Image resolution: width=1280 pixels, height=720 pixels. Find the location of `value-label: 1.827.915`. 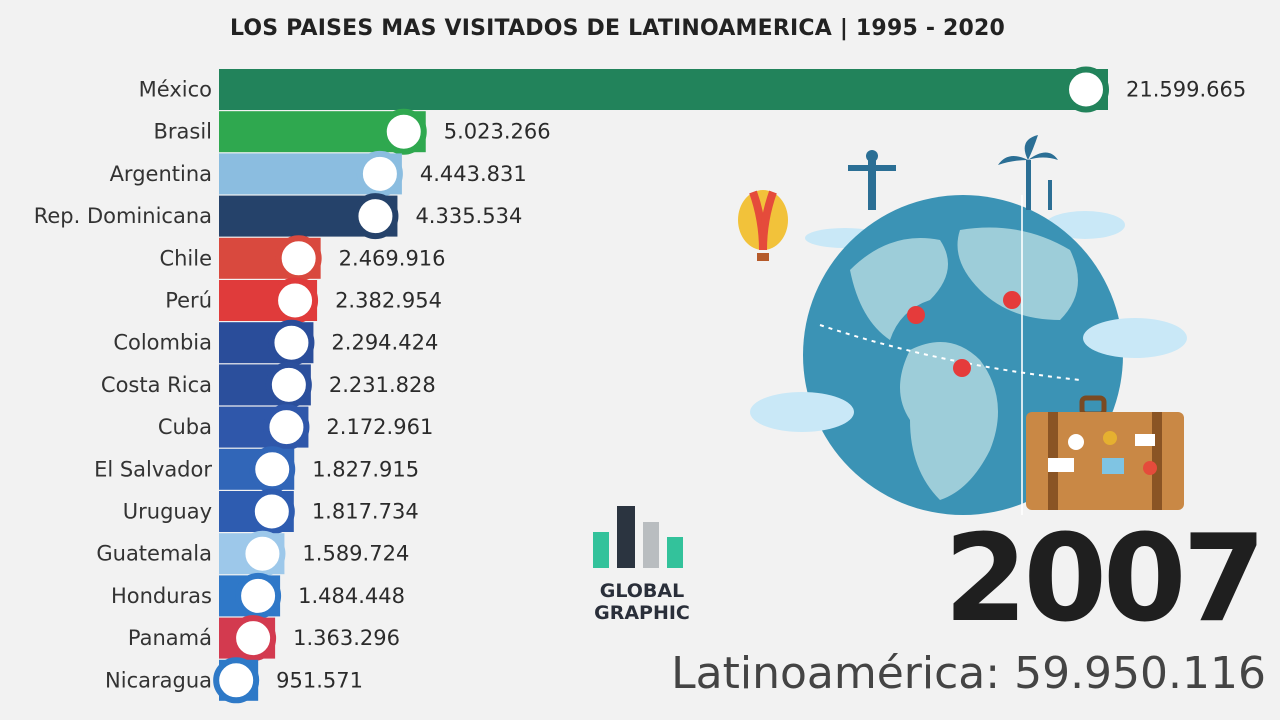

value-label: 1.827.915 is located at coordinates (365, 469).